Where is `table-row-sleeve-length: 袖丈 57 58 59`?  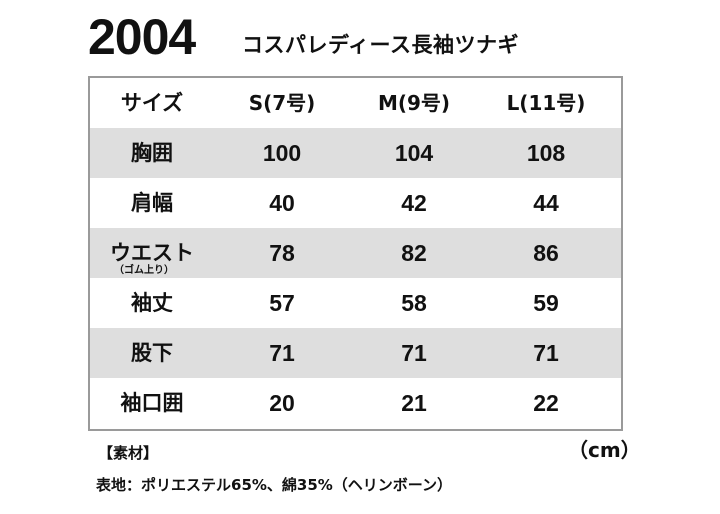 table-row-sleeve-length: 袖丈 57 58 59 is located at coordinates (355, 303).